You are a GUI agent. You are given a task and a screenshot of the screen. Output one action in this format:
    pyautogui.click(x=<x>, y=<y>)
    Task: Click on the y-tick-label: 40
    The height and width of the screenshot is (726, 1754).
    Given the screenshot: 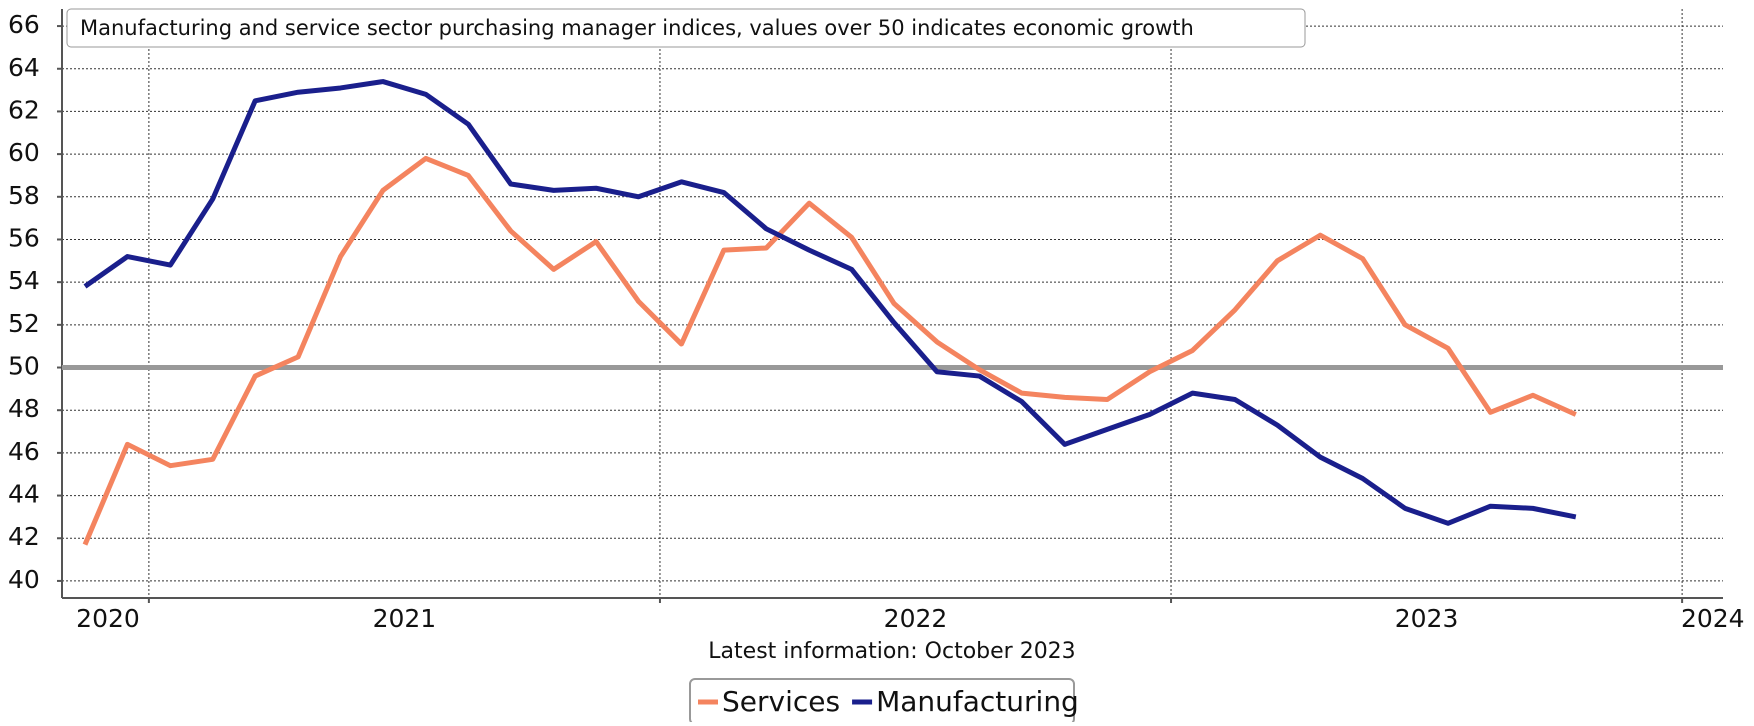 What is the action you would take?
    pyautogui.click(x=24, y=579)
    